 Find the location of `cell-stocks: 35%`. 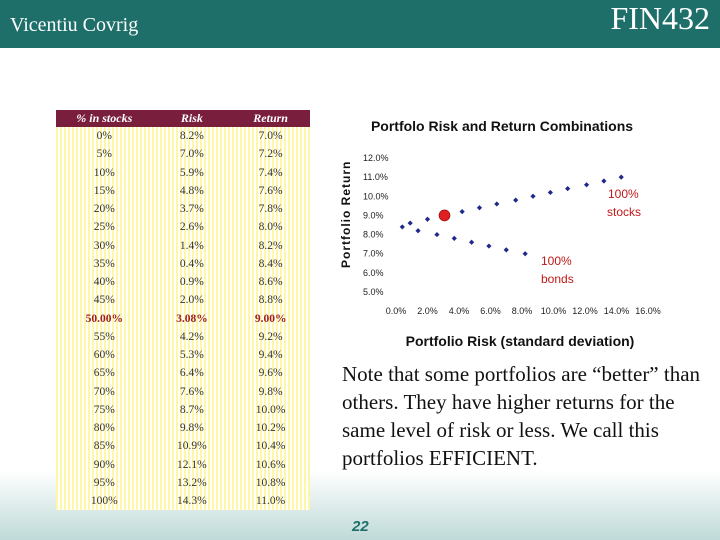

cell-stocks: 35% is located at coordinates (104, 263).